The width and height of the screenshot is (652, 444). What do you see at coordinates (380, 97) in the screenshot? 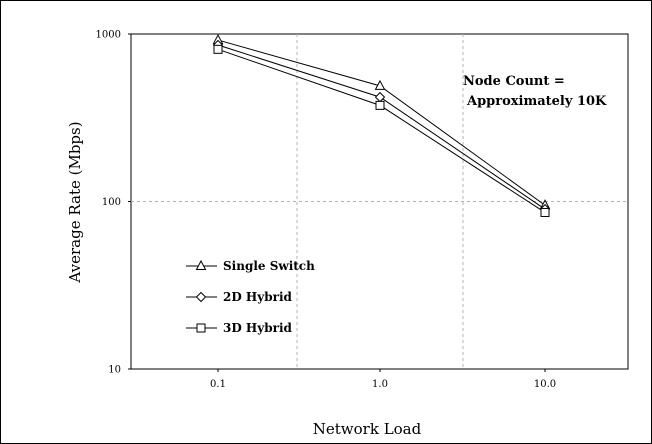
I see `data-point-2d-hybrid` at bounding box center [380, 97].